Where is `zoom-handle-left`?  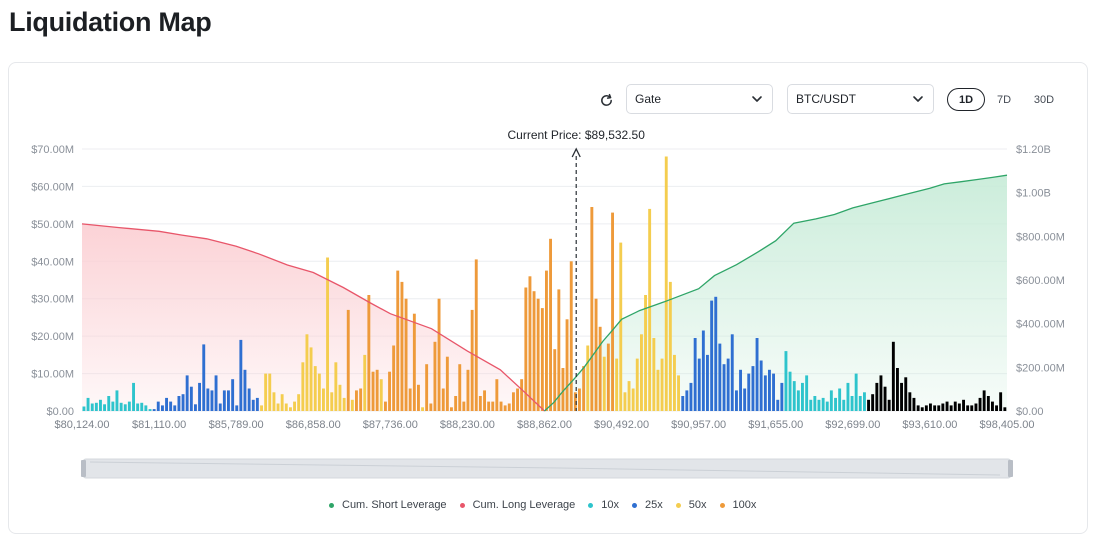
zoom-handle-left is located at coordinates (83, 468).